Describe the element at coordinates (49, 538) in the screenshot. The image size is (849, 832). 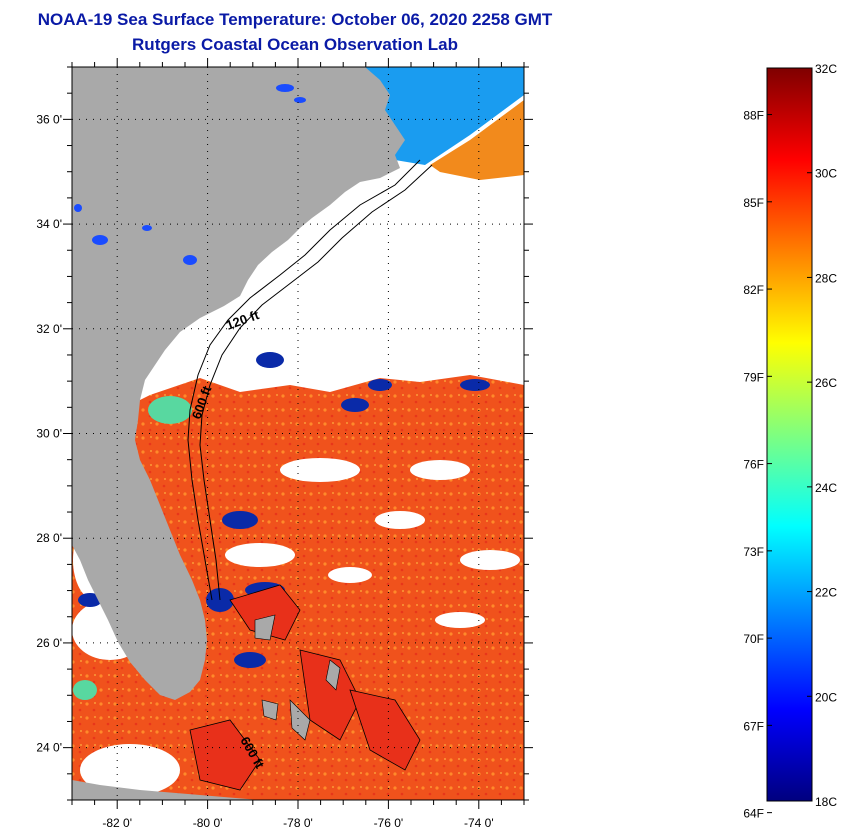
I see `lat-label: 28 0'` at that location.